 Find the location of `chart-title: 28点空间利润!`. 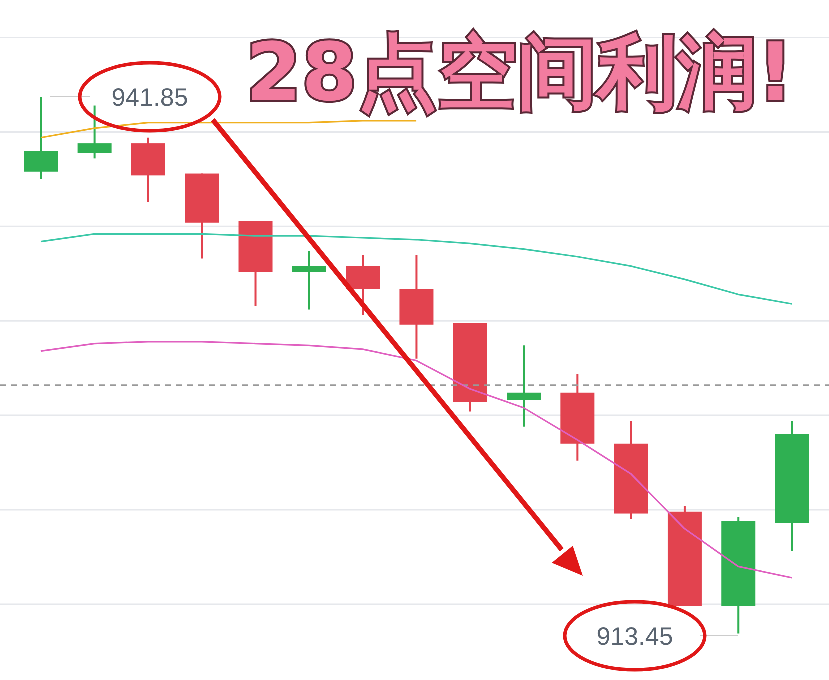

chart-title: 28点空间利润! is located at coordinates (520, 72).